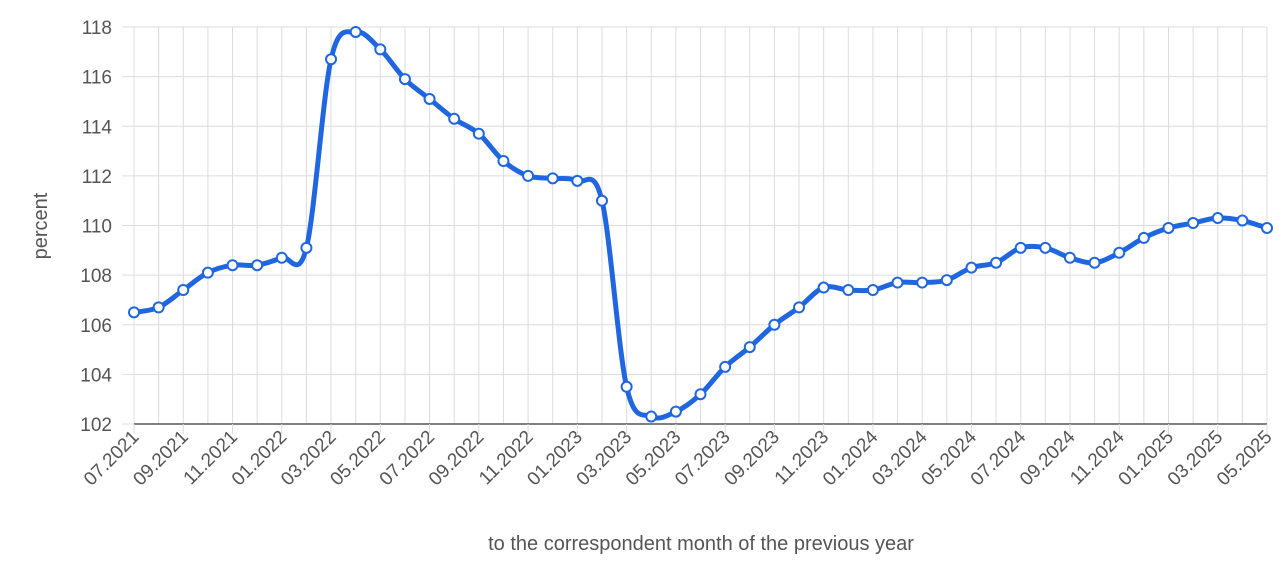  I want to click on x-tick-label: 05.2025, so click(1244, 458).